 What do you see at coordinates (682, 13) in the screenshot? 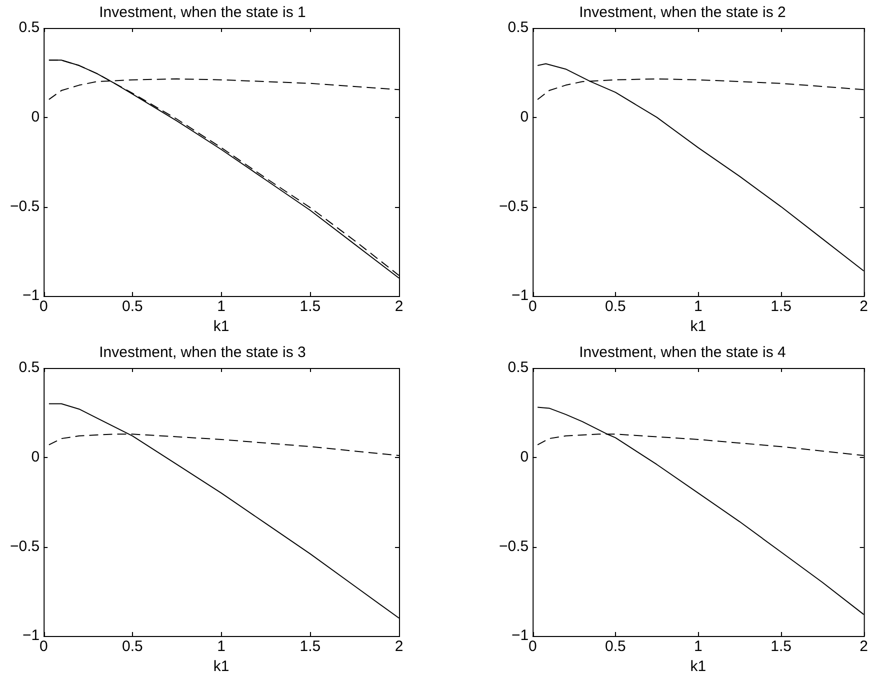
I see `chart-title: Investment, when the state is 2` at bounding box center [682, 13].